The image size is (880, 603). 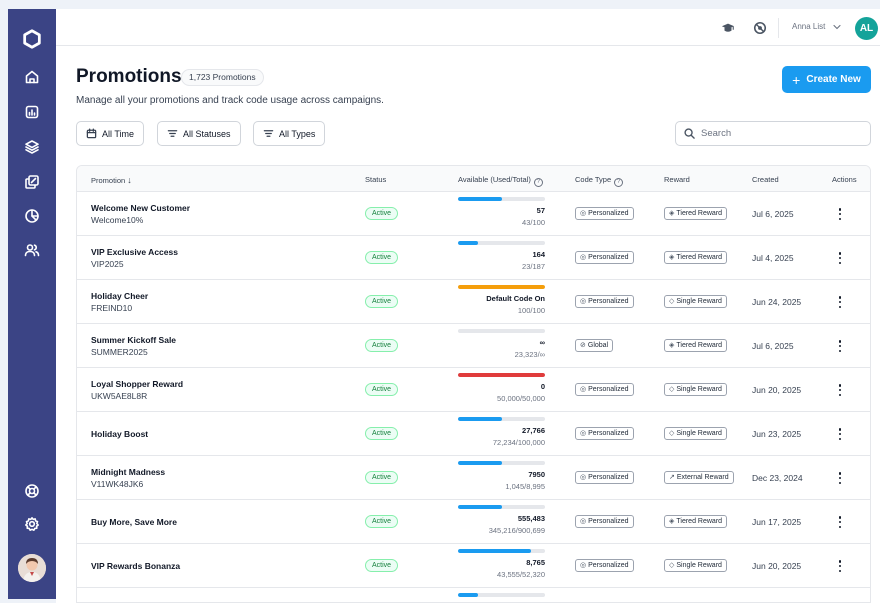 I want to click on created-date: Jul 4, 2025, so click(x=773, y=258).